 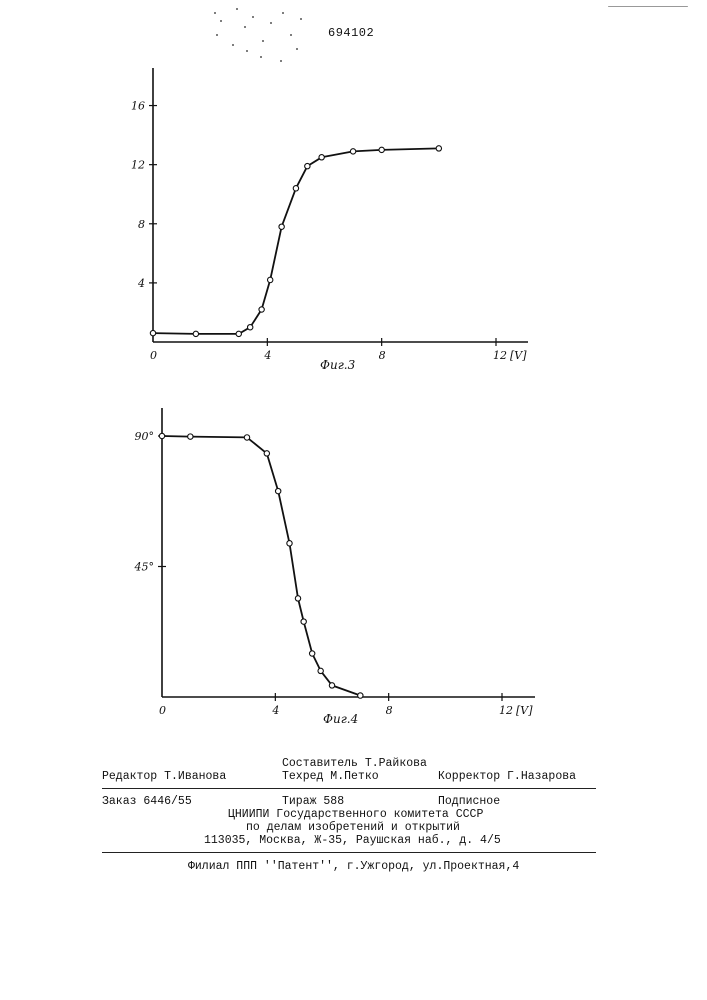 I want to click on subscription-line: Подписное, so click(x=469, y=801).